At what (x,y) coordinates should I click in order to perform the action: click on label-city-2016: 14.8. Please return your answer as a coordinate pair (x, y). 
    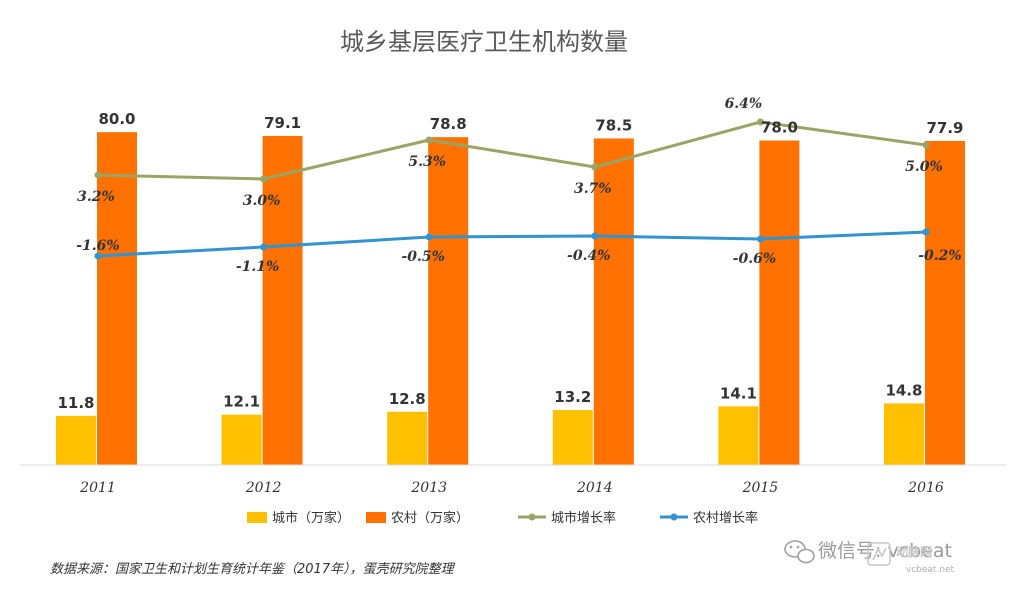
    Looking at the image, I should click on (903, 390).